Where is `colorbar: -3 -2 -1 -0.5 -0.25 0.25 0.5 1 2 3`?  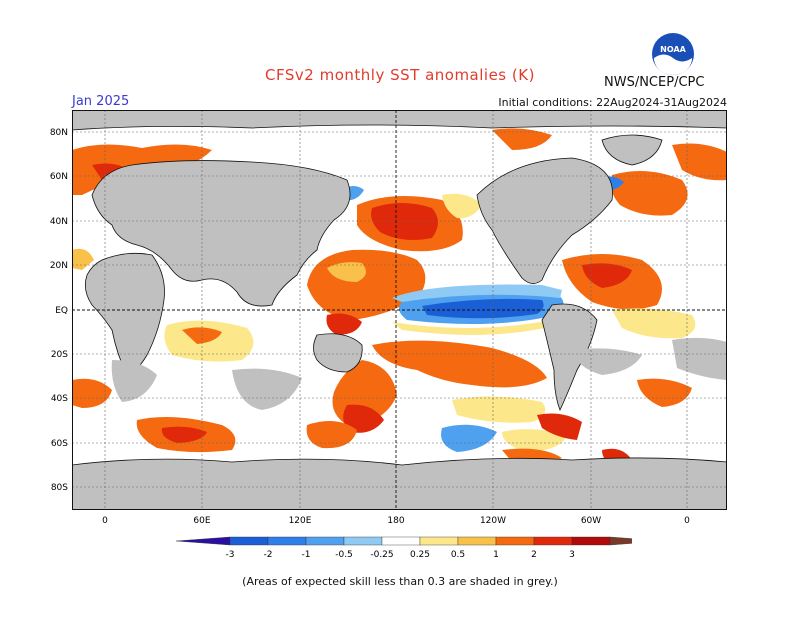
colorbar: -3 -2 -1 -0.5 -0.25 0.25 0.5 1 2 3 is located at coordinates (403, 548).